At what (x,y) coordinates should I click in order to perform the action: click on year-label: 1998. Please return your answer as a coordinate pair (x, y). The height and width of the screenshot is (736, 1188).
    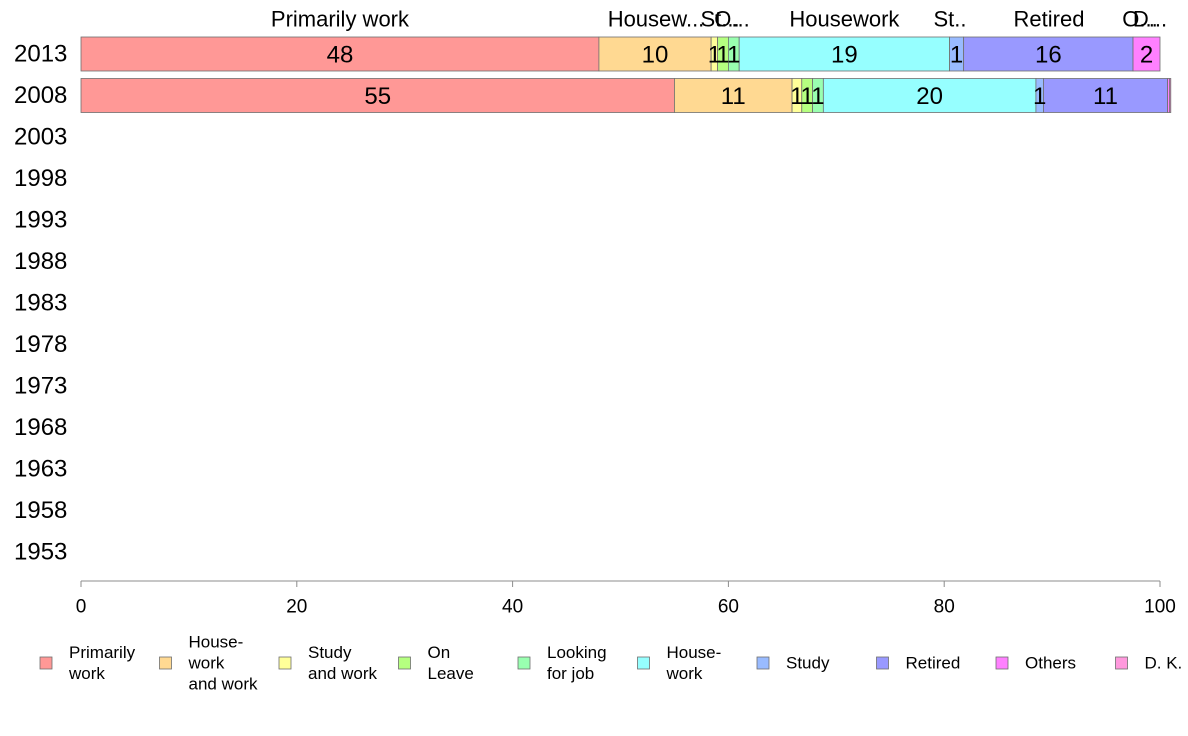
    Looking at the image, I should click on (40, 178).